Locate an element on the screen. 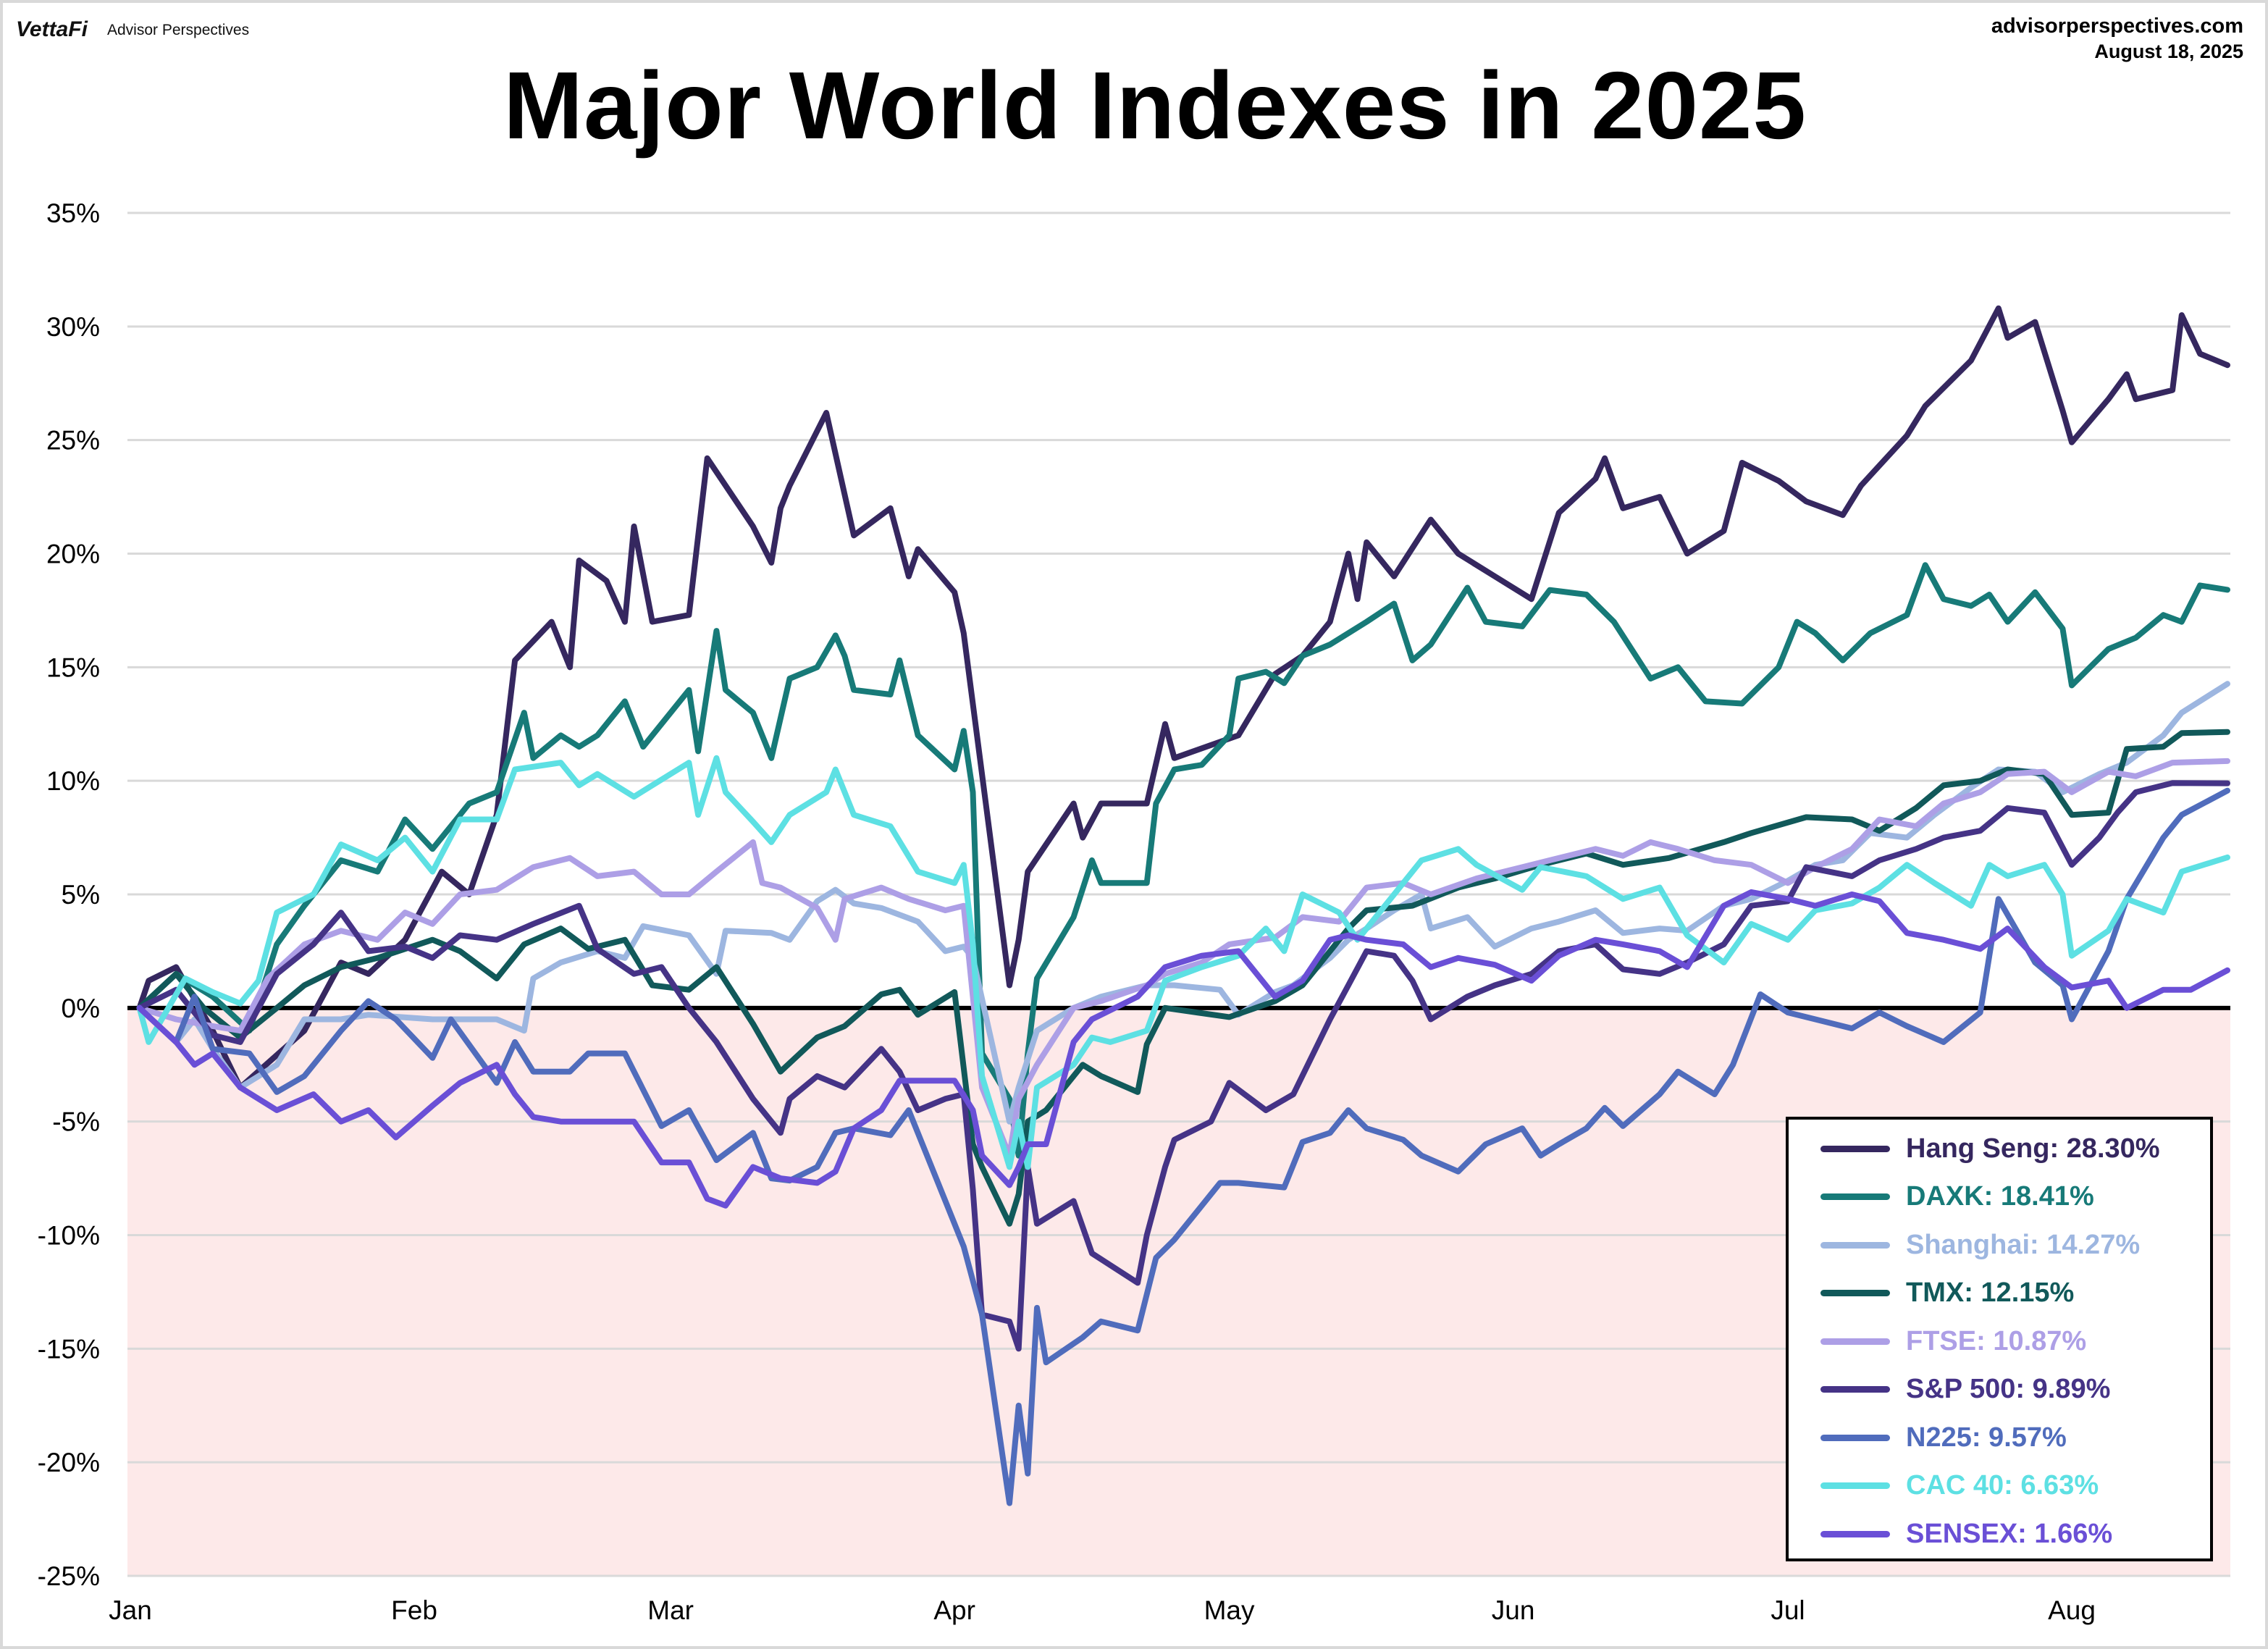 The height and width of the screenshot is (1649, 2268). legend-item: FTSE: 10.87% is located at coordinates (1953, 1341).